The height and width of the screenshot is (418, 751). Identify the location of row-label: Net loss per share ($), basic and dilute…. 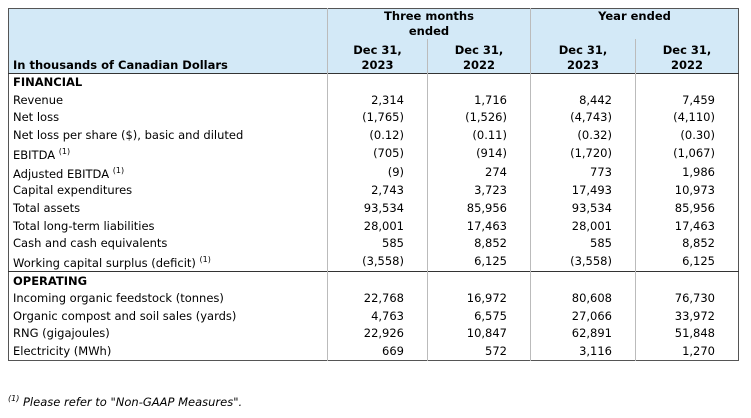
(128, 135).